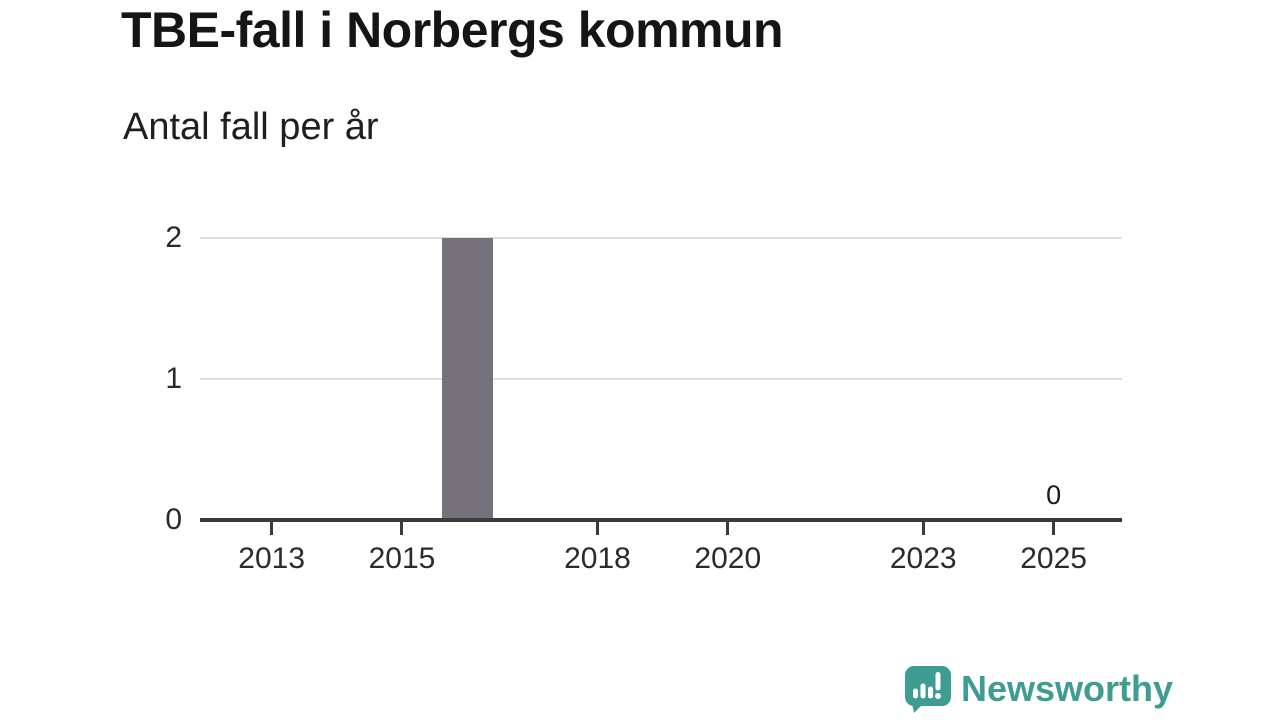 Image resolution: width=1280 pixels, height=720 pixels. What do you see at coordinates (251, 127) in the screenshot?
I see `chart-subtitle: Antal fall per år` at bounding box center [251, 127].